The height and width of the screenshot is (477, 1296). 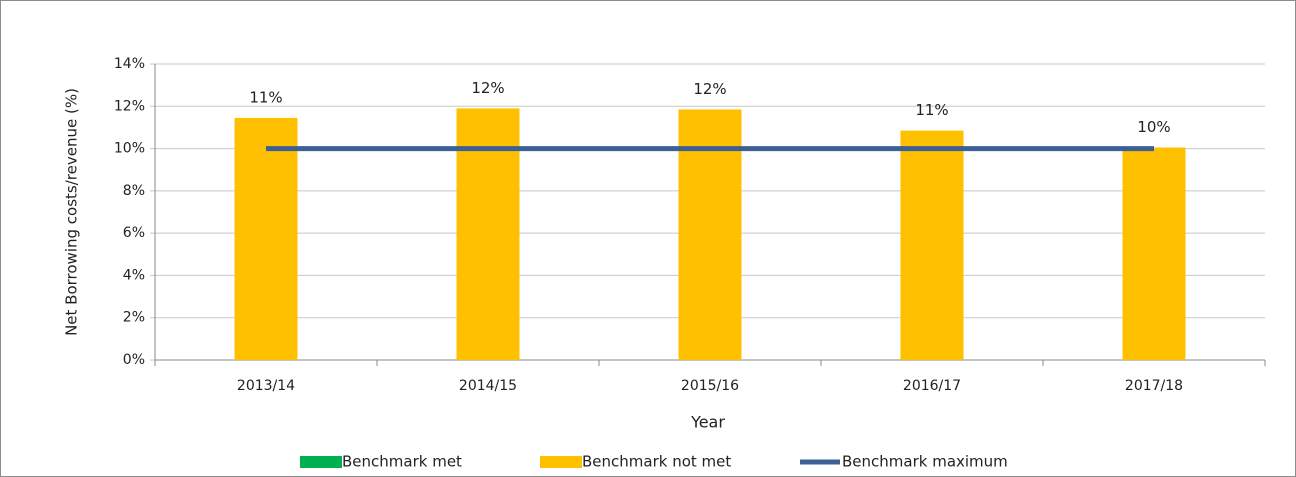 I want to click on y-tick-label: 6%, so click(x=134, y=233).